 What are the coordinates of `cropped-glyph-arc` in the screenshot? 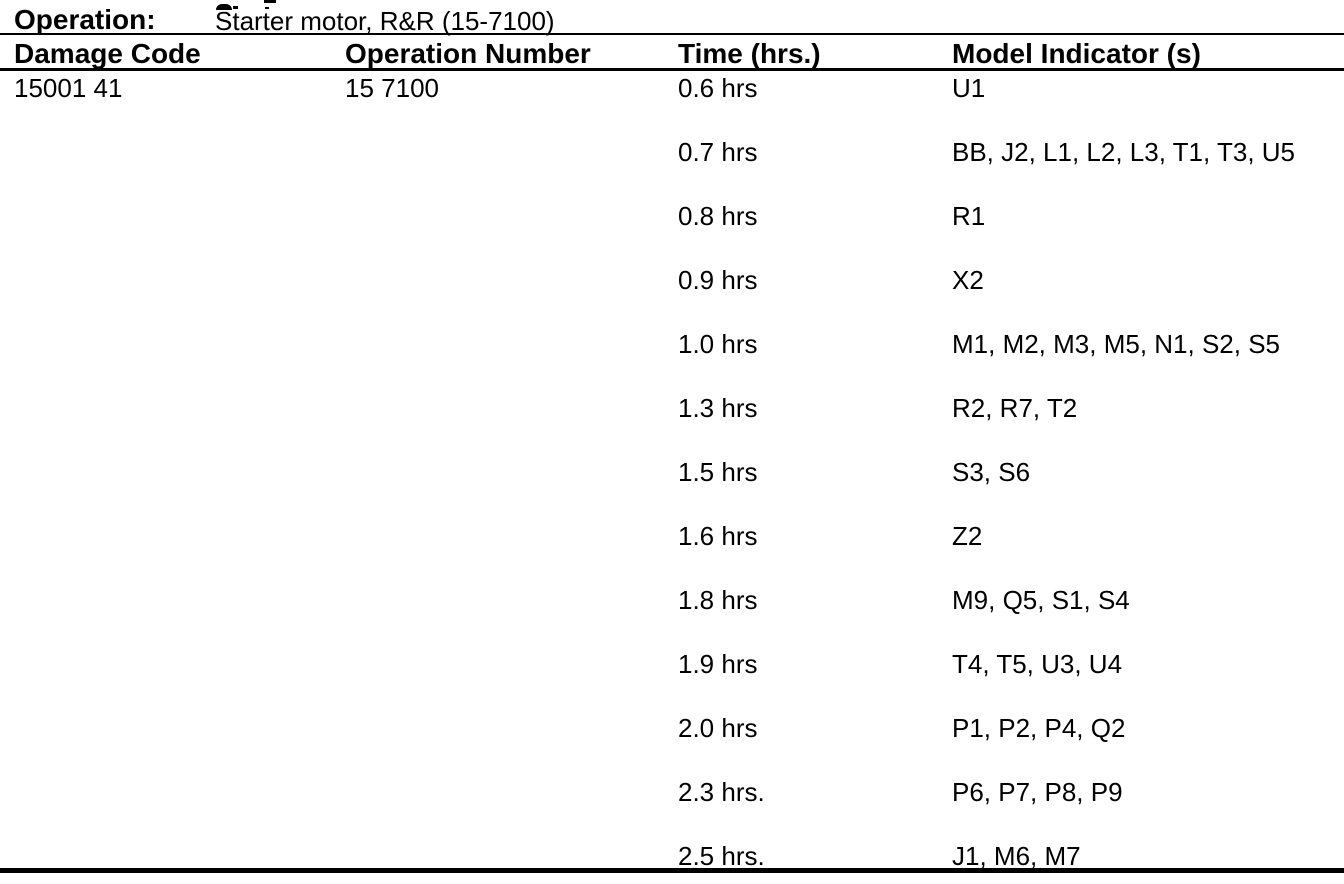 It's located at (224, 7).